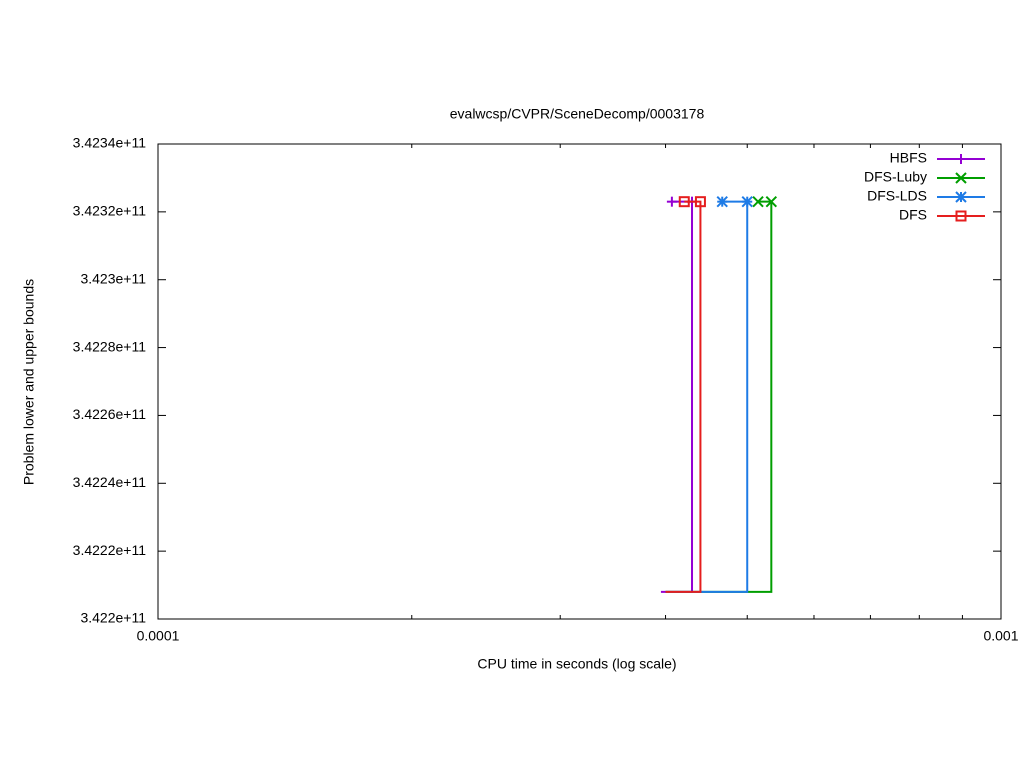 This screenshot has height=768, width=1024. What do you see at coordinates (577, 114) in the screenshot?
I see `chart-title: evalwcsp/CVPR/SceneDecomp/0003178` at bounding box center [577, 114].